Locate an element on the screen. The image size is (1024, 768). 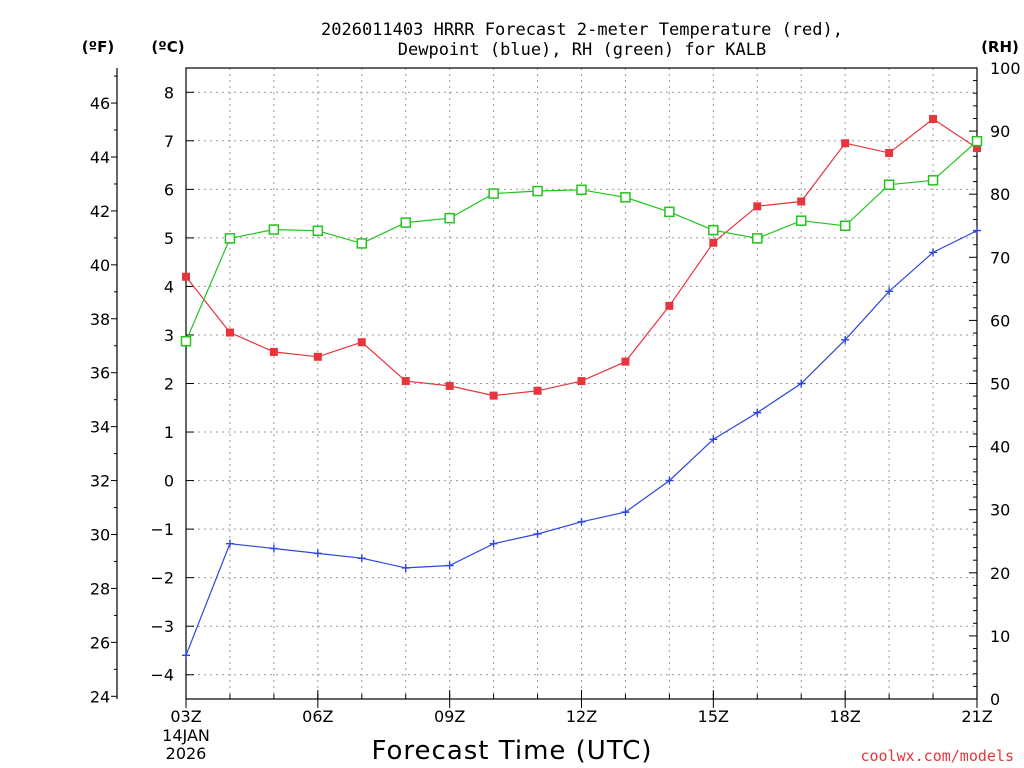
date-label-day: 14JAN is located at coordinates (186, 735).